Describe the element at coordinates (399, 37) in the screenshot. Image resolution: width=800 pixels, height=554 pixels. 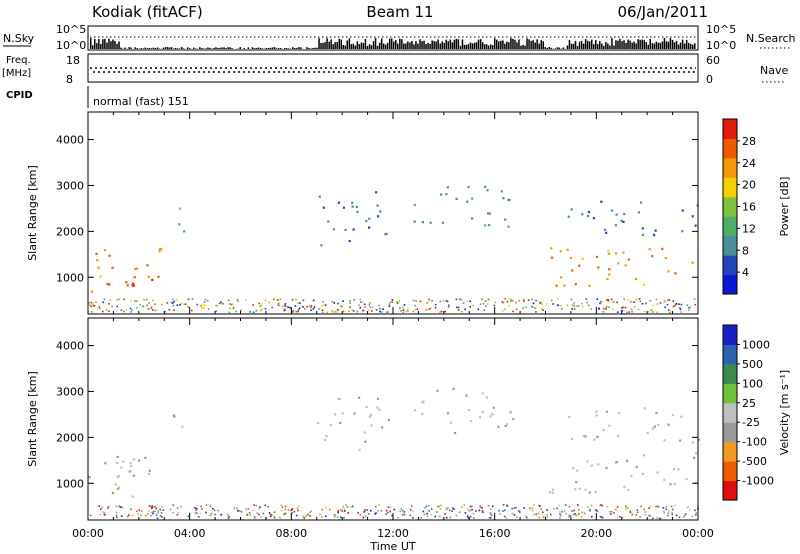
I see `nsky-strip: N.Sky 10^5 10^0 10^5 10^0 N.Search` at that location.